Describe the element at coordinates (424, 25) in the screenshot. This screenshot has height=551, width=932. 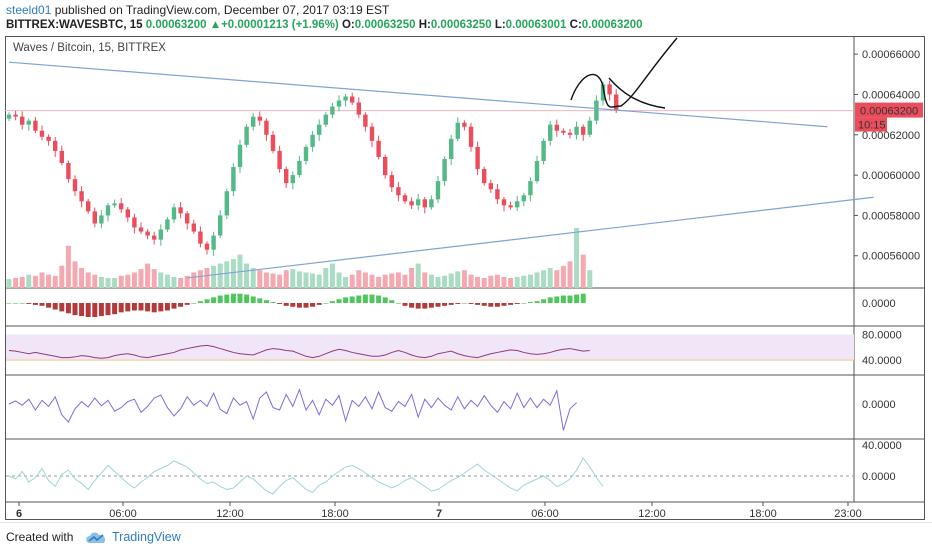
I see `high-label: H:` at that location.